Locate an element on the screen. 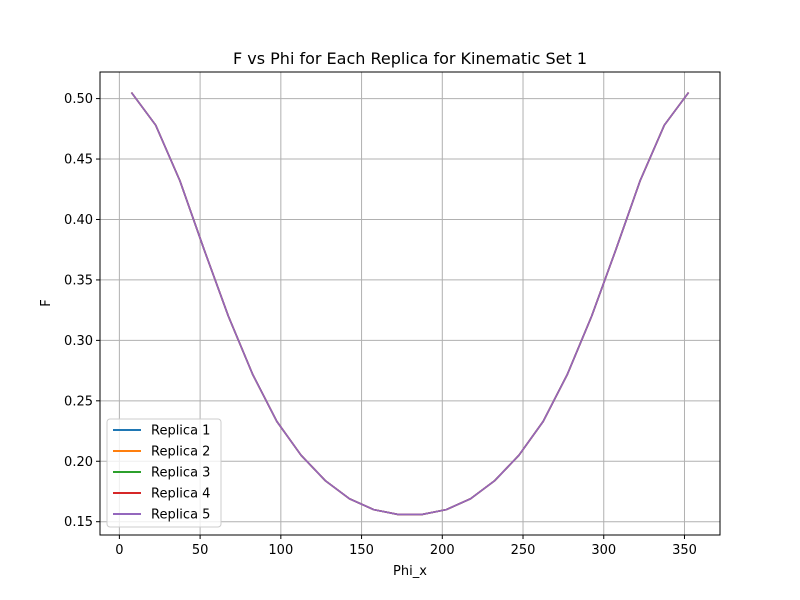  y-axis-label: F is located at coordinates (46, 302).